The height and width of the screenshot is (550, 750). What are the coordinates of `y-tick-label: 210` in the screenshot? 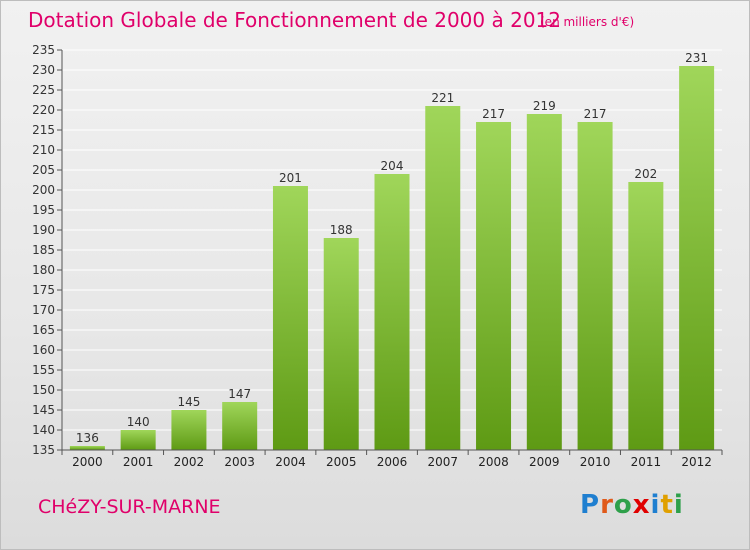 It's located at (43, 150).